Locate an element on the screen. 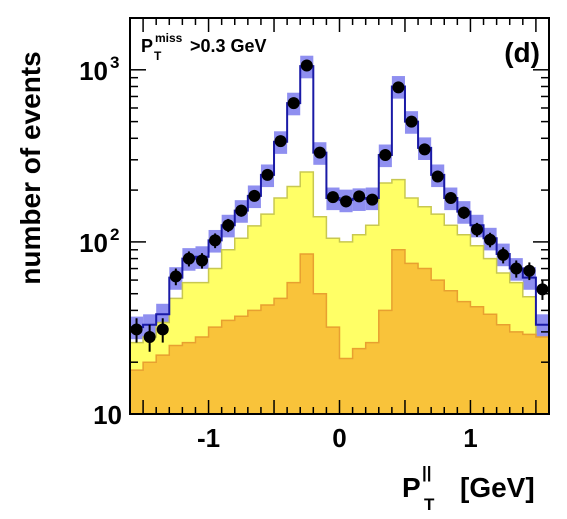 Image resolution: width=567 pixels, height=519 pixels. cut-annotation-subscript: T is located at coordinates (158, 56).